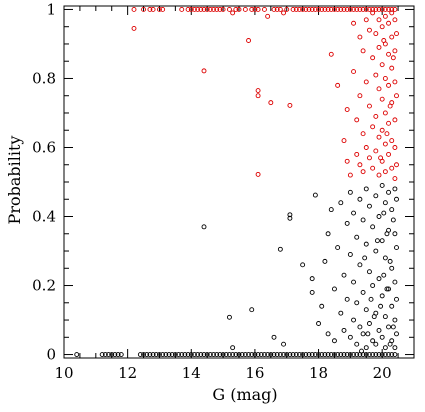  What do you see at coordinates (51, 355) in the screenshot?
I see `y-tick-label: 0` at bounding box center [51, 355].